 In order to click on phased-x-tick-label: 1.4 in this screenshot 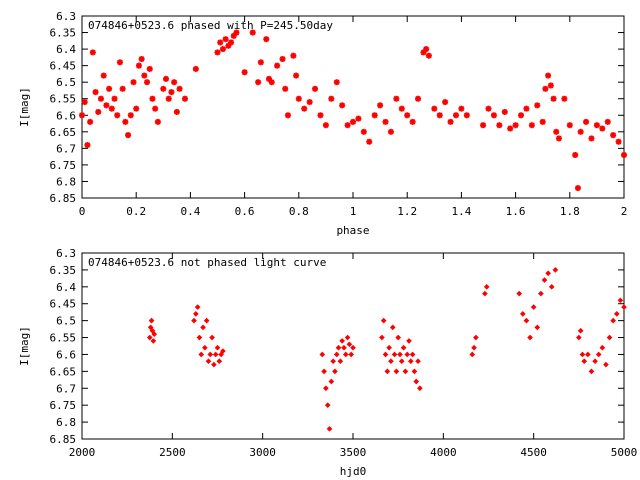, I will do `click(461, 211)`.